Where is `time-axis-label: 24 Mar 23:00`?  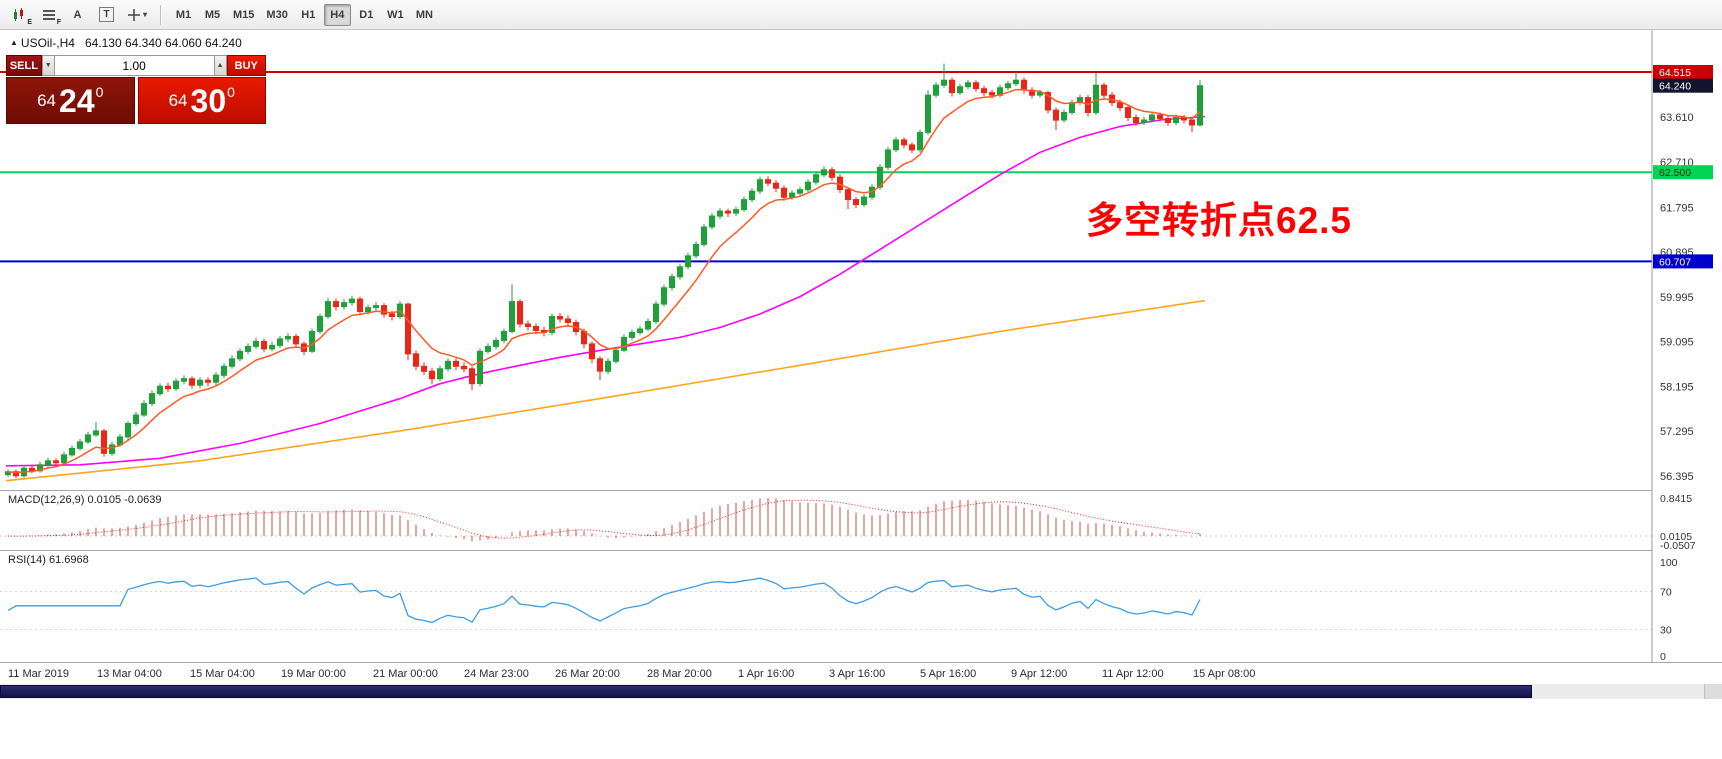
time-axis-label: 24 Mar 23:00 is located at coordinates (496, 674).